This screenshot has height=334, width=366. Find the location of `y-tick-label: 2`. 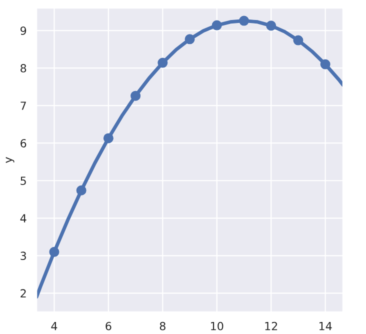

y-tick-label: 2 is located at coordinates (23, 293).